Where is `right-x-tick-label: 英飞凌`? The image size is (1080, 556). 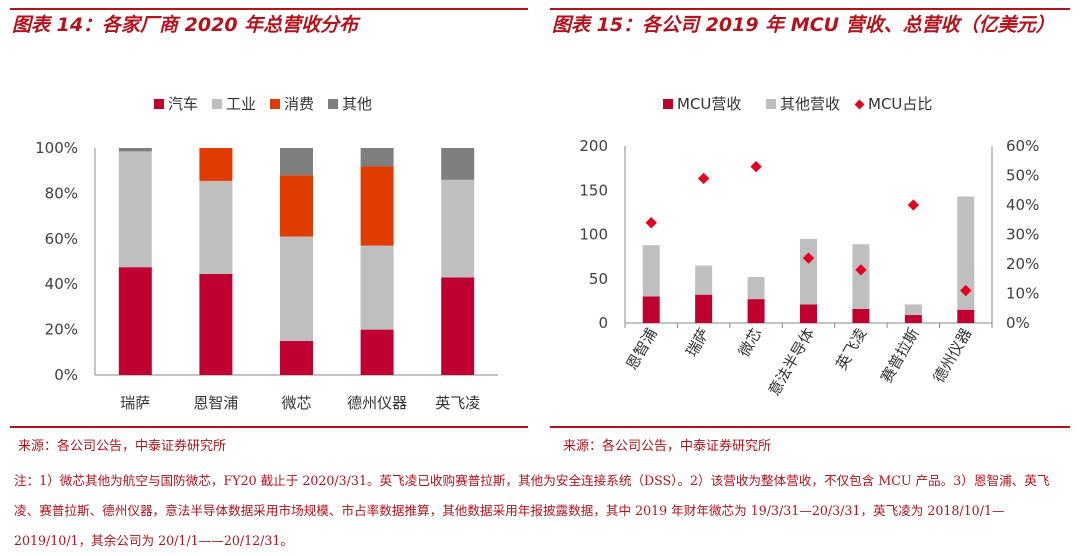
right-x-tick-label: 英飞凌 is located at coordinates (851, 349).